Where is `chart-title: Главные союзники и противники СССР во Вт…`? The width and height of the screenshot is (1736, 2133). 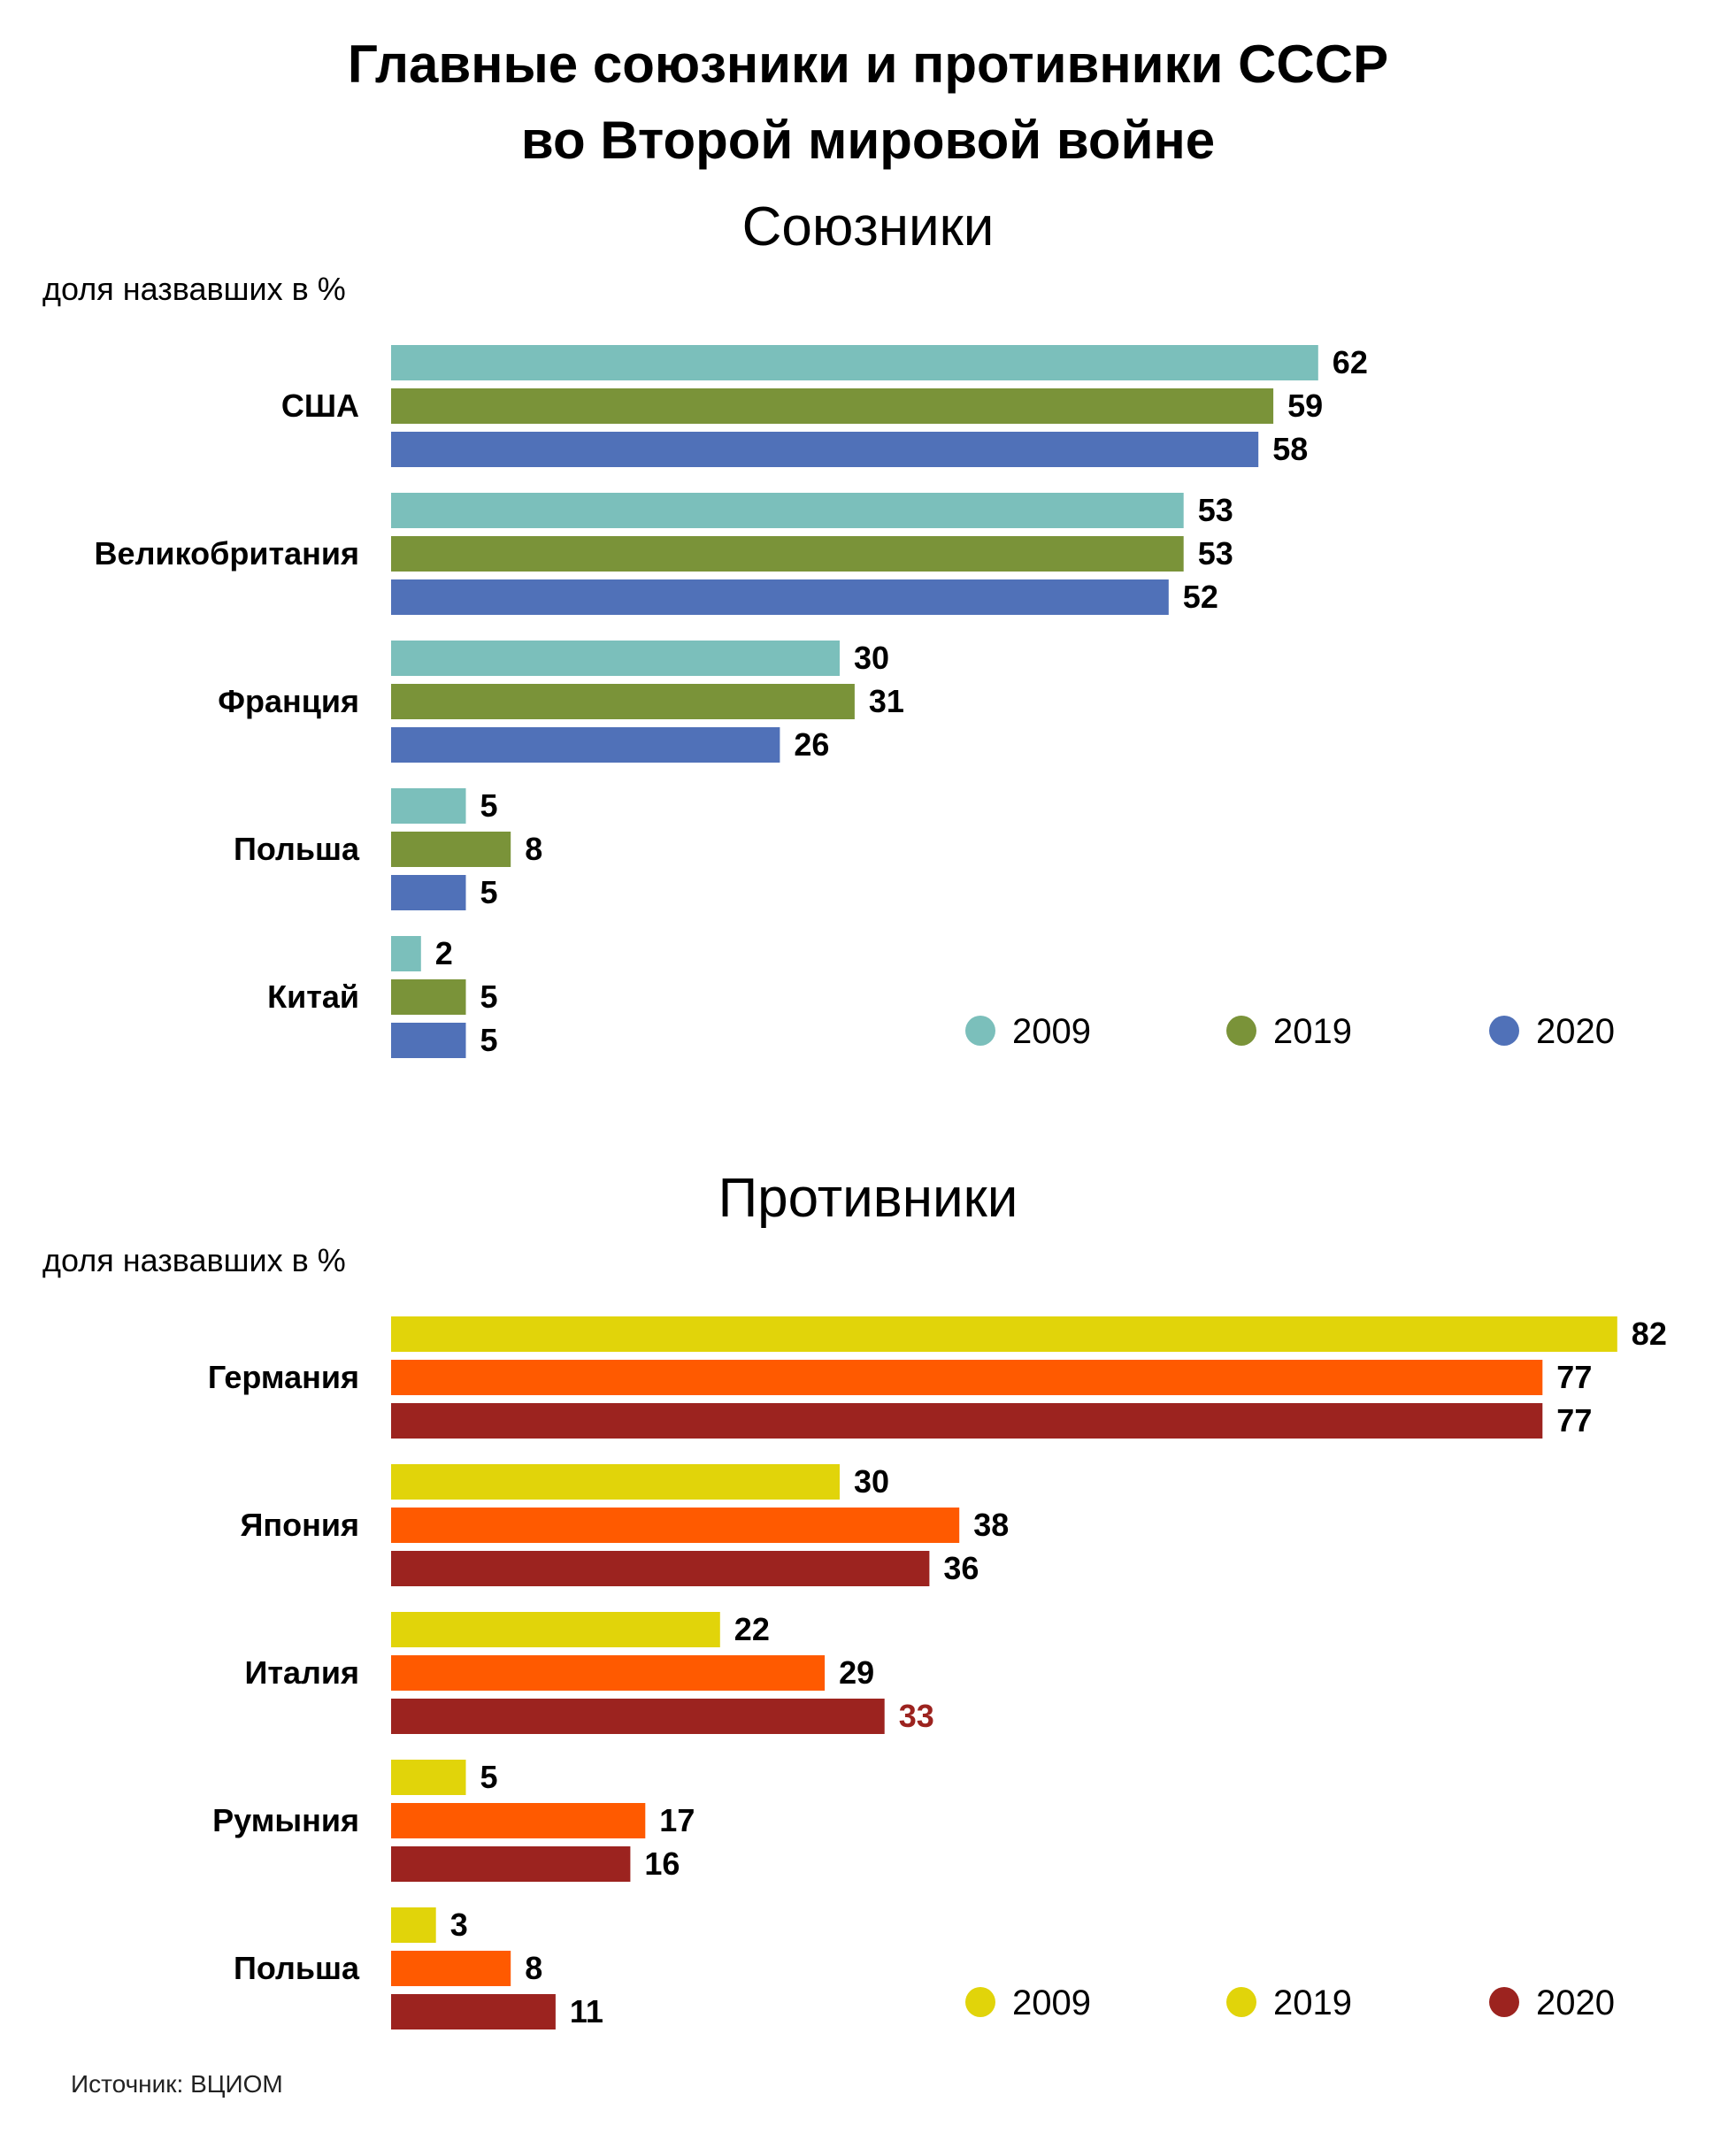
chart-title: Главные союзники и противники СССР во Вт… is located at coordinates (868, 103).